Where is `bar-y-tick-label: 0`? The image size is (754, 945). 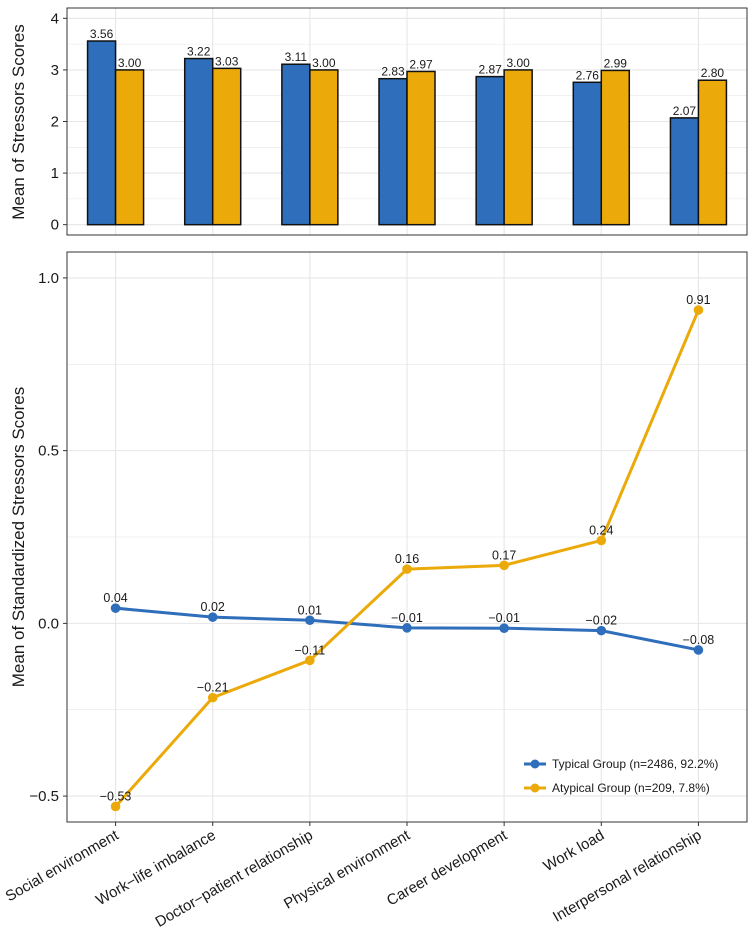 bar-y-tick-label: 0 is located at coordinates (55, 225).